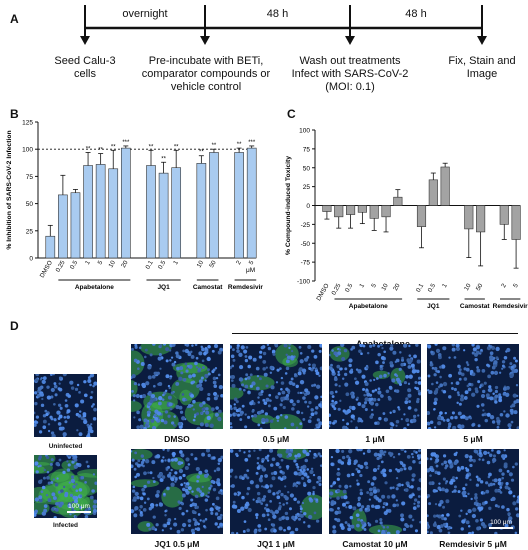 This screenshot has width=528, height=550. I want to click on micrograph-6-svg, so click(375, 491).